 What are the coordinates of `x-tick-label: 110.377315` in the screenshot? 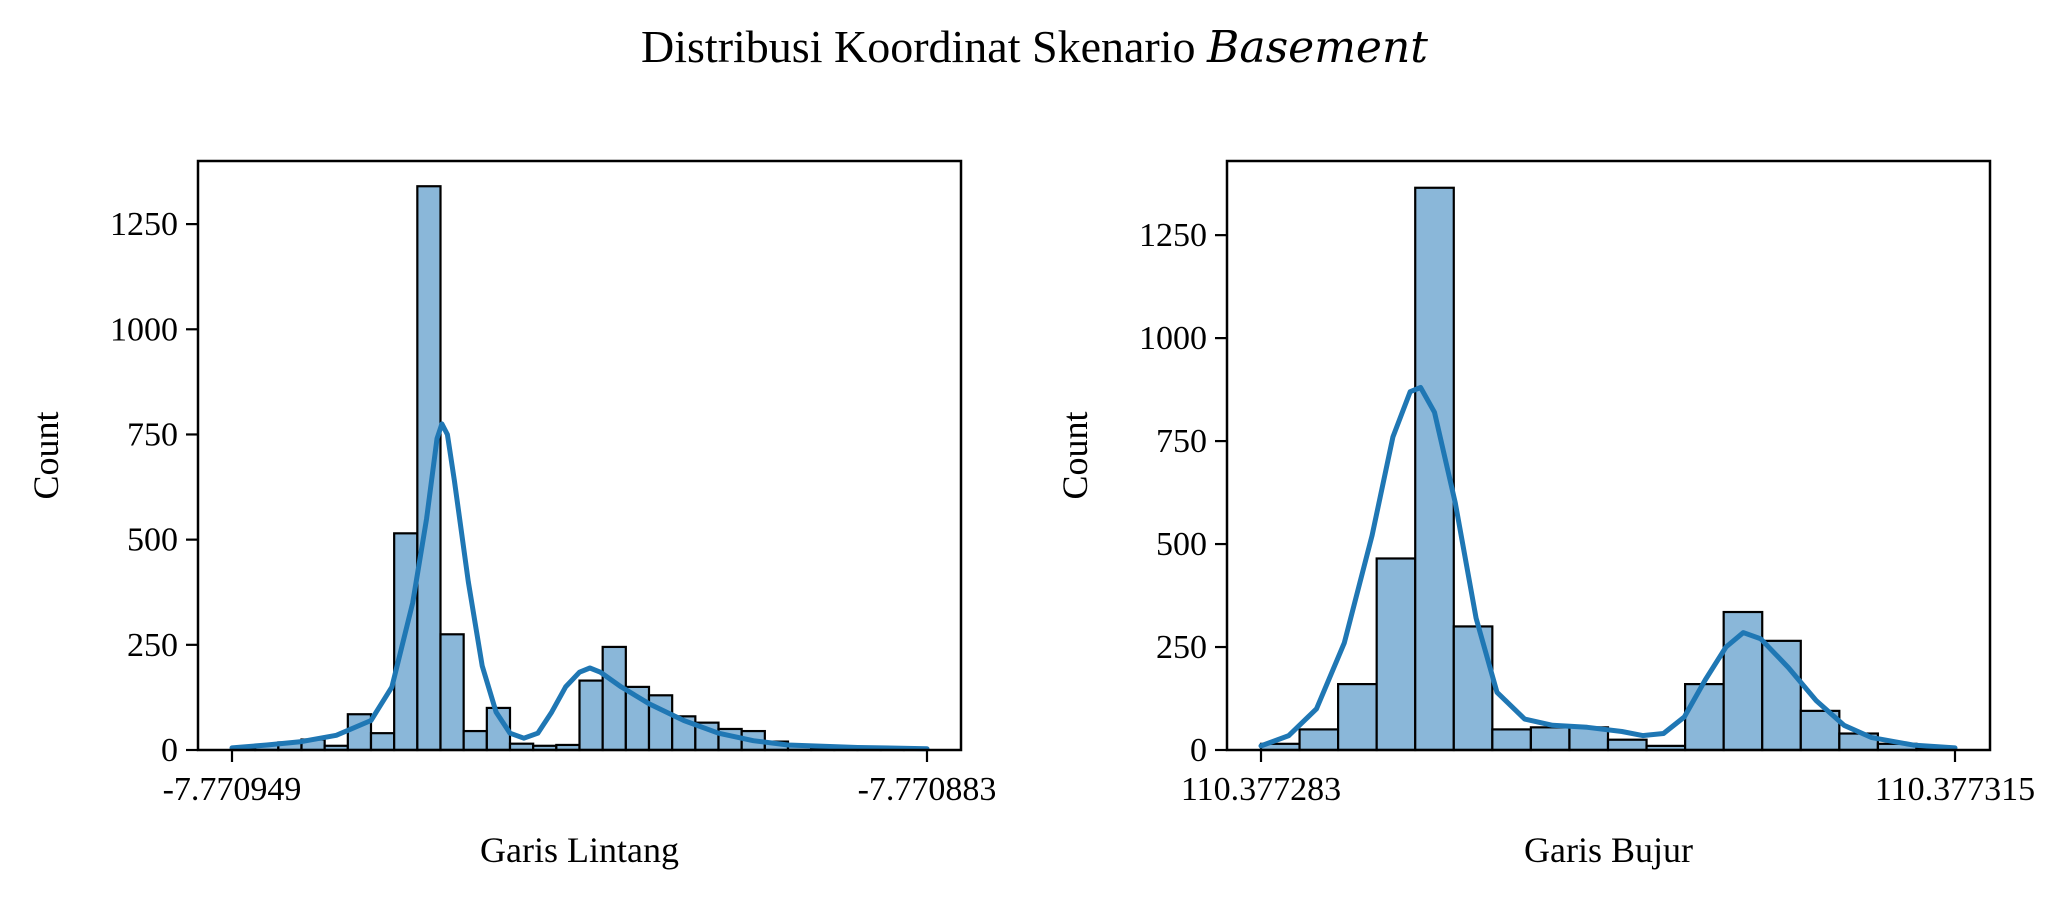 It's located at (1955, 789).